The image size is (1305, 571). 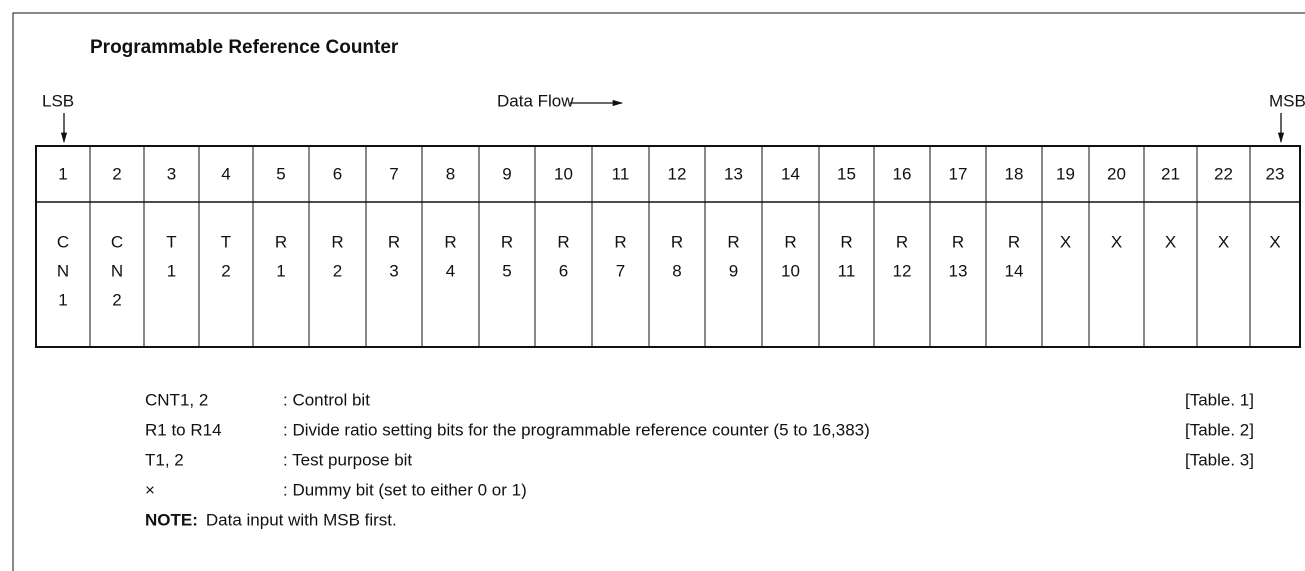 What do you see at coordinates (62, 173) in the screenshot?
I see `bit-number: 1` at bounding box center [62, 173].